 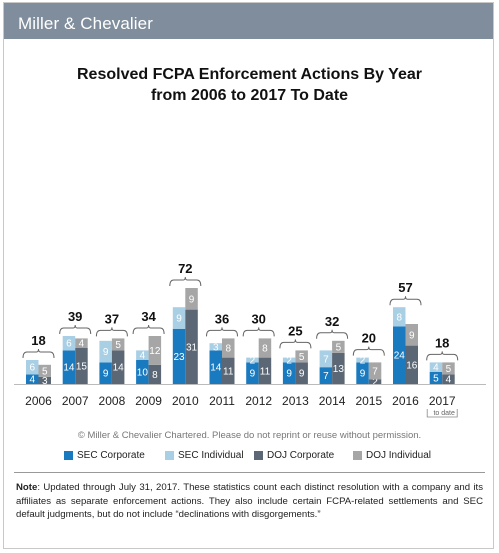 I want to click on data-label-doj-individual-2008: 5, so click(x=118, y=345).